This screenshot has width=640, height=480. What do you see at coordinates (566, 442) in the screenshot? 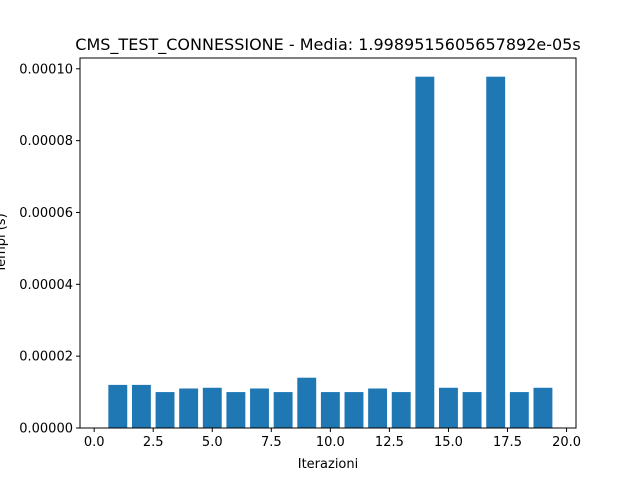
I see `x-tick-label: 20.0` at bounding box center [566, 442].